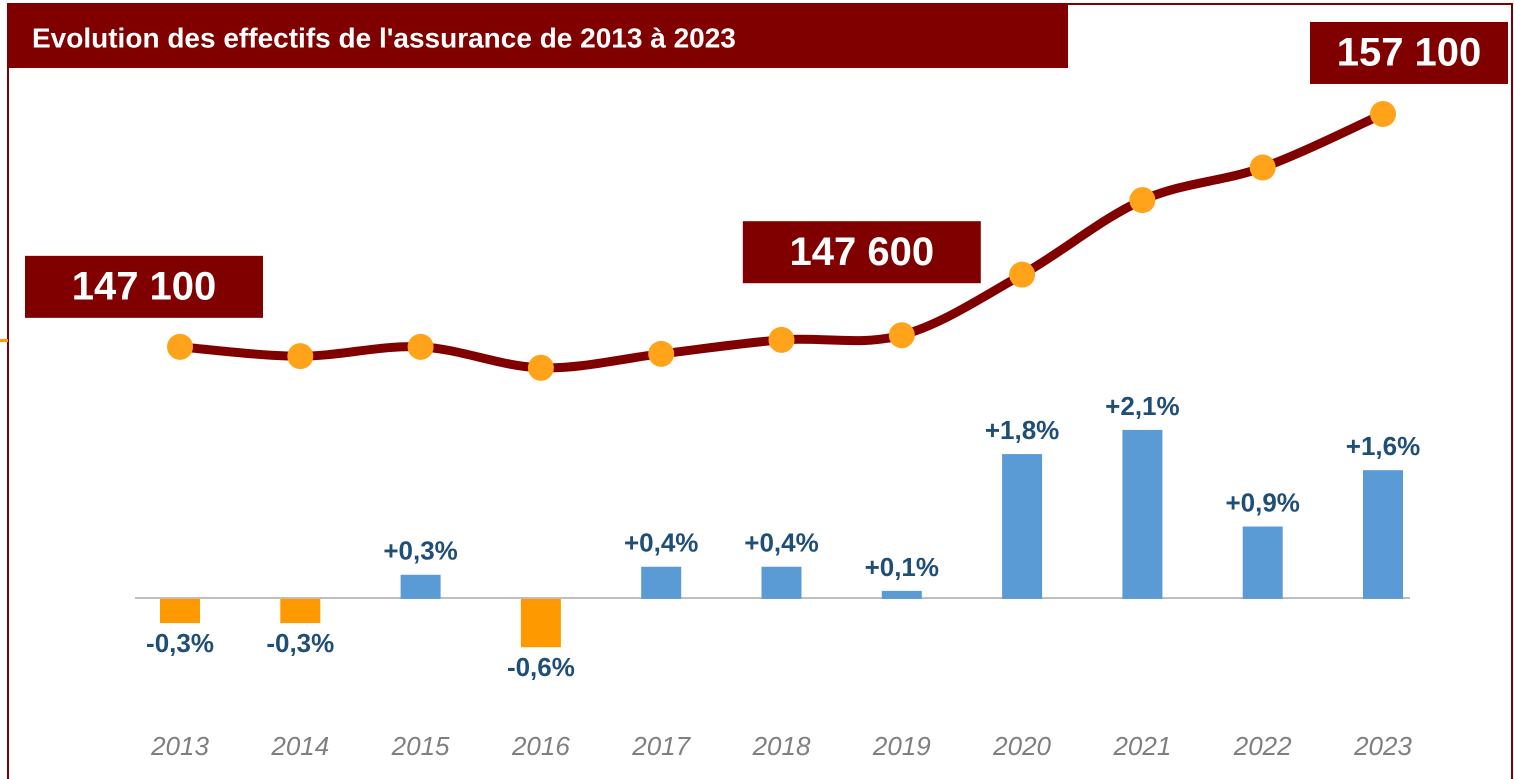 The height and width of the screenshot is (779, 1514). Describe the element at coordinates (4, 340) in the screenshot. I see `edge-tick` at that location.